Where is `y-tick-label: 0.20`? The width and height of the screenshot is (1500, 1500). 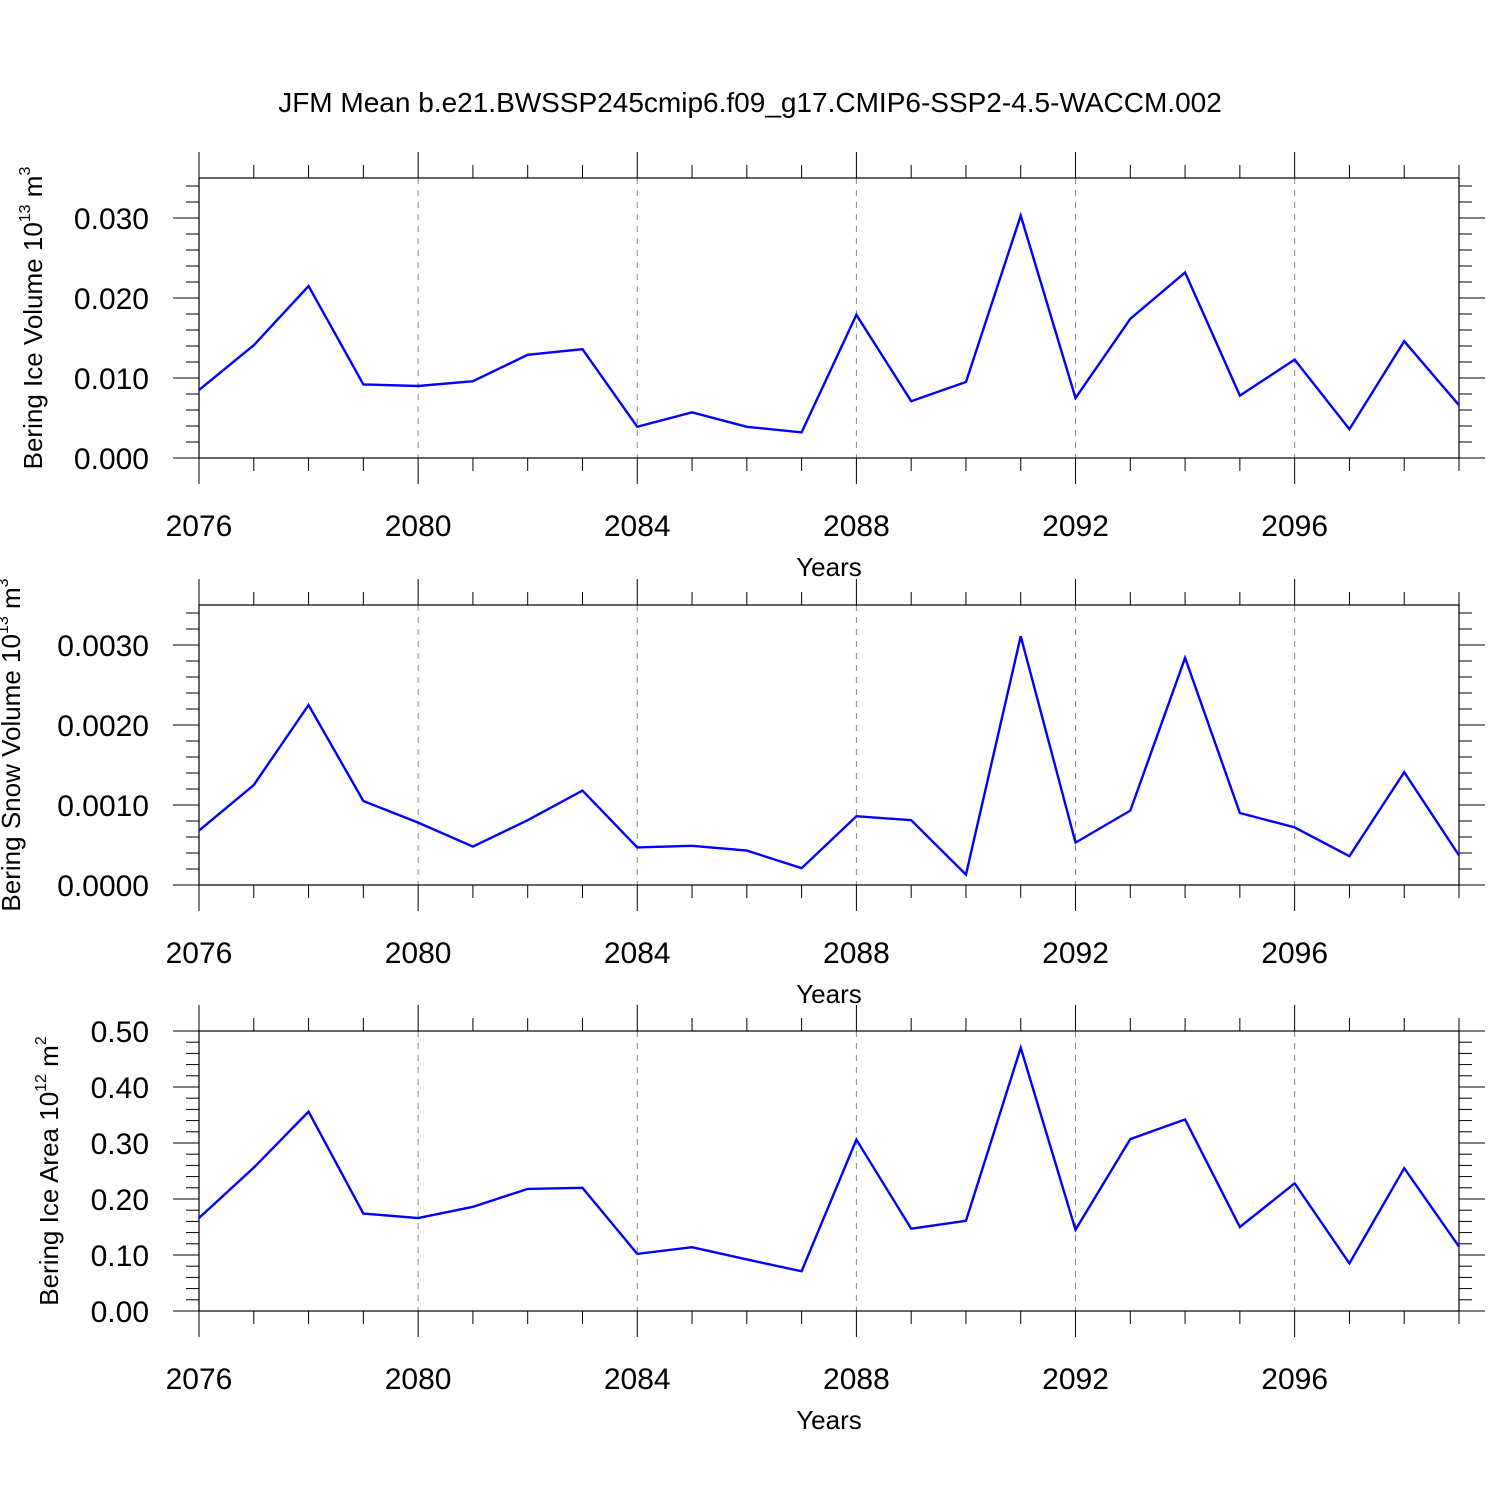 y-tick-label: 0.20 is located at coordinates (120, 1200).